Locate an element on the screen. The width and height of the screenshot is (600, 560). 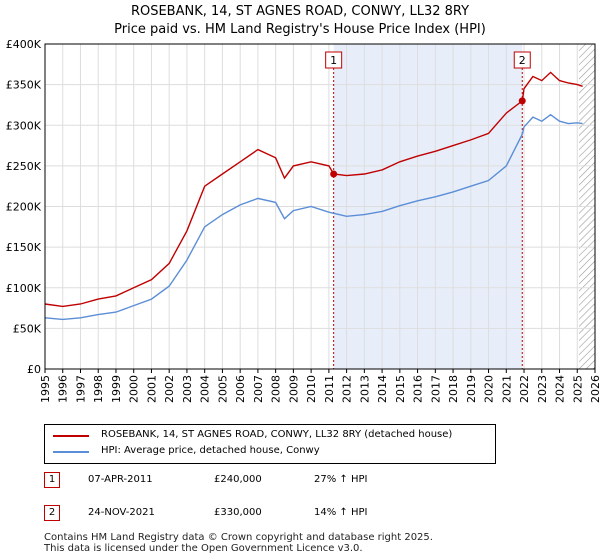
sale-row: 2 24-NOV-2021 £330,000 14% ↑ HPI is located at coordinates (304, 515).